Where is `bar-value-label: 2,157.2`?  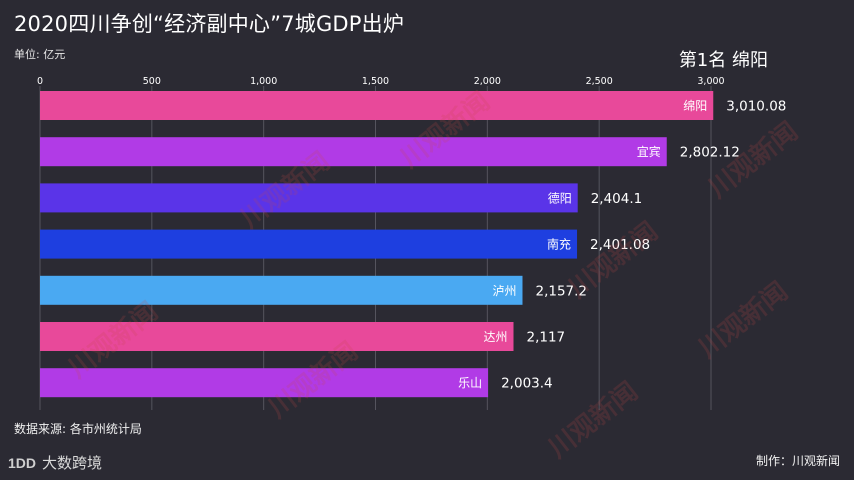 bar-value-label: 2,157.2 is located at coordinates (561, 291).